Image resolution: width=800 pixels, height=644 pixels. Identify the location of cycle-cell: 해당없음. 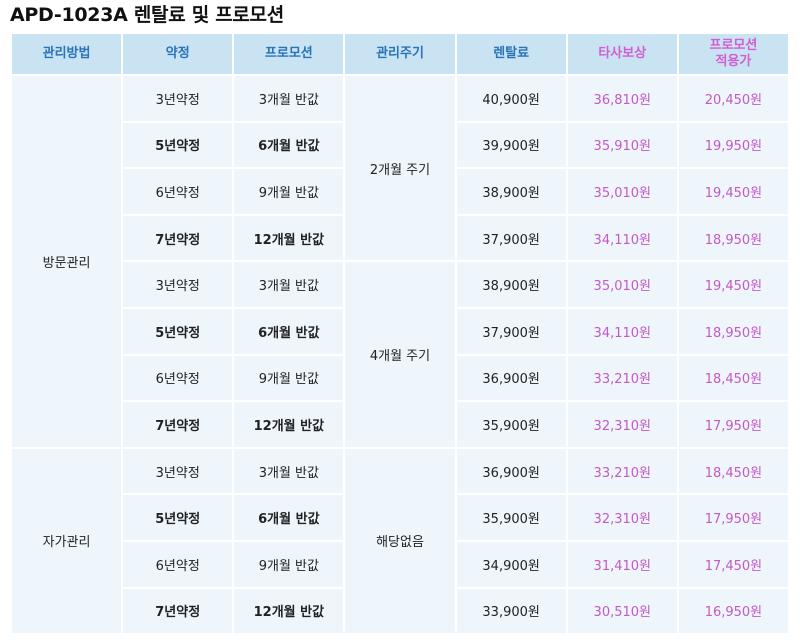
(400, 541).